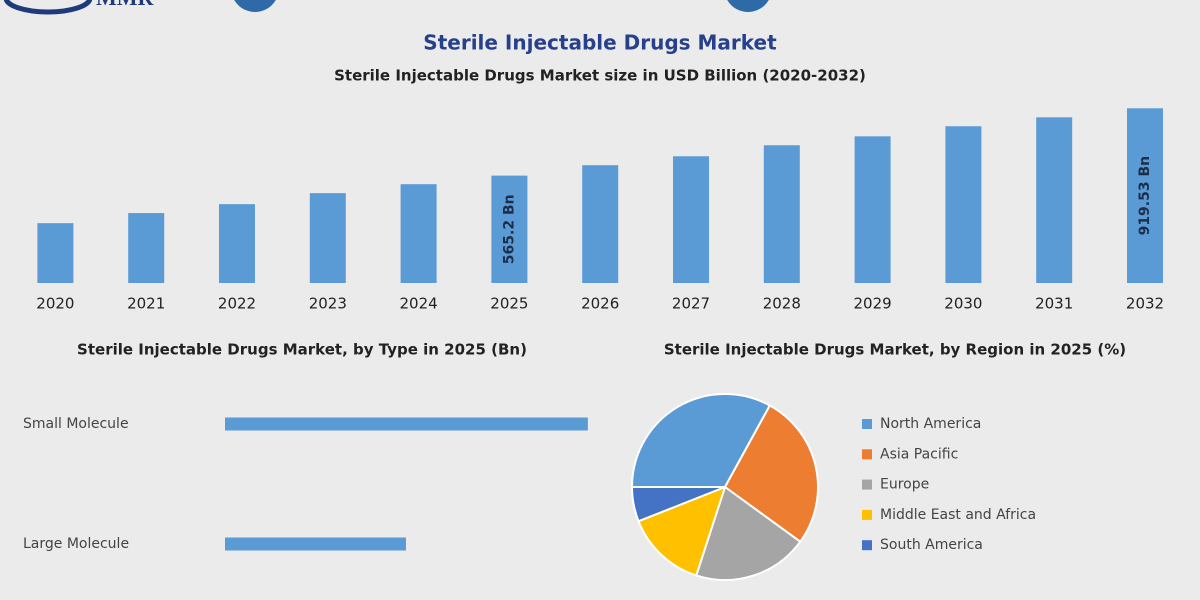 The image size is (1200, 600). Describe the element at coordinates (328, 304) in the screenshot. I see `x-tick-label: 2023` at that location.